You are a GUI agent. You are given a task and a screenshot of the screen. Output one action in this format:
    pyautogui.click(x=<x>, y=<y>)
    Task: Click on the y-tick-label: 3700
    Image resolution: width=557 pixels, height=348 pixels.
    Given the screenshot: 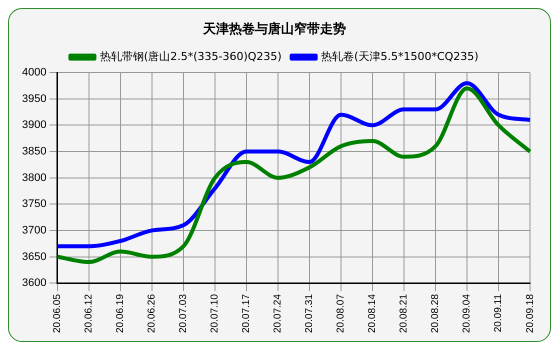 What is the action you would take?
    pyautogui.click(x=34, y=230)
    